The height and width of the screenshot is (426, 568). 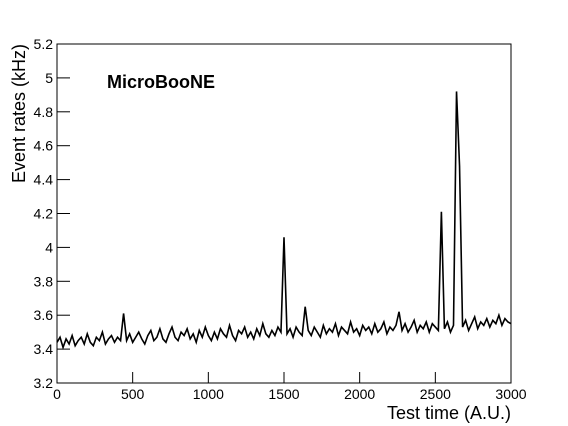 I want to click on x-tick-label: 2000, so click(x=359, y=394).